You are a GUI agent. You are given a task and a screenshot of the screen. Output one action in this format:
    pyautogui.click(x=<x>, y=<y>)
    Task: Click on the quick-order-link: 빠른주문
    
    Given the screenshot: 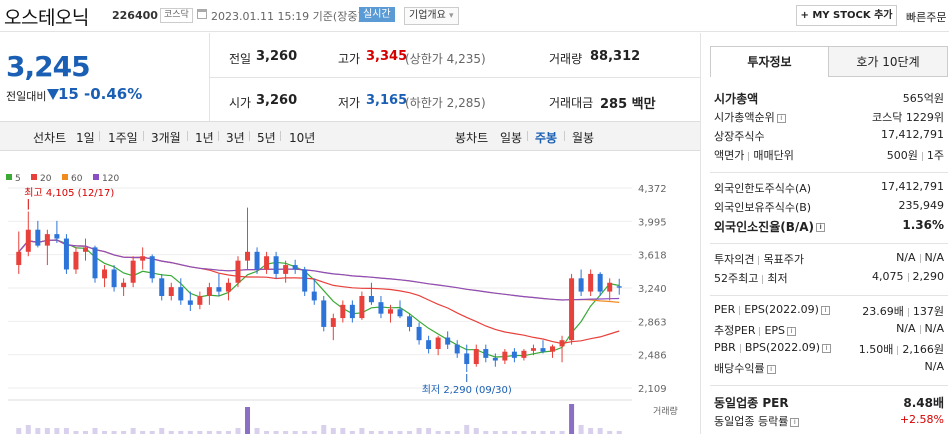 What is the action you would take?
    pyautogui.click(x=926, y=17)
    